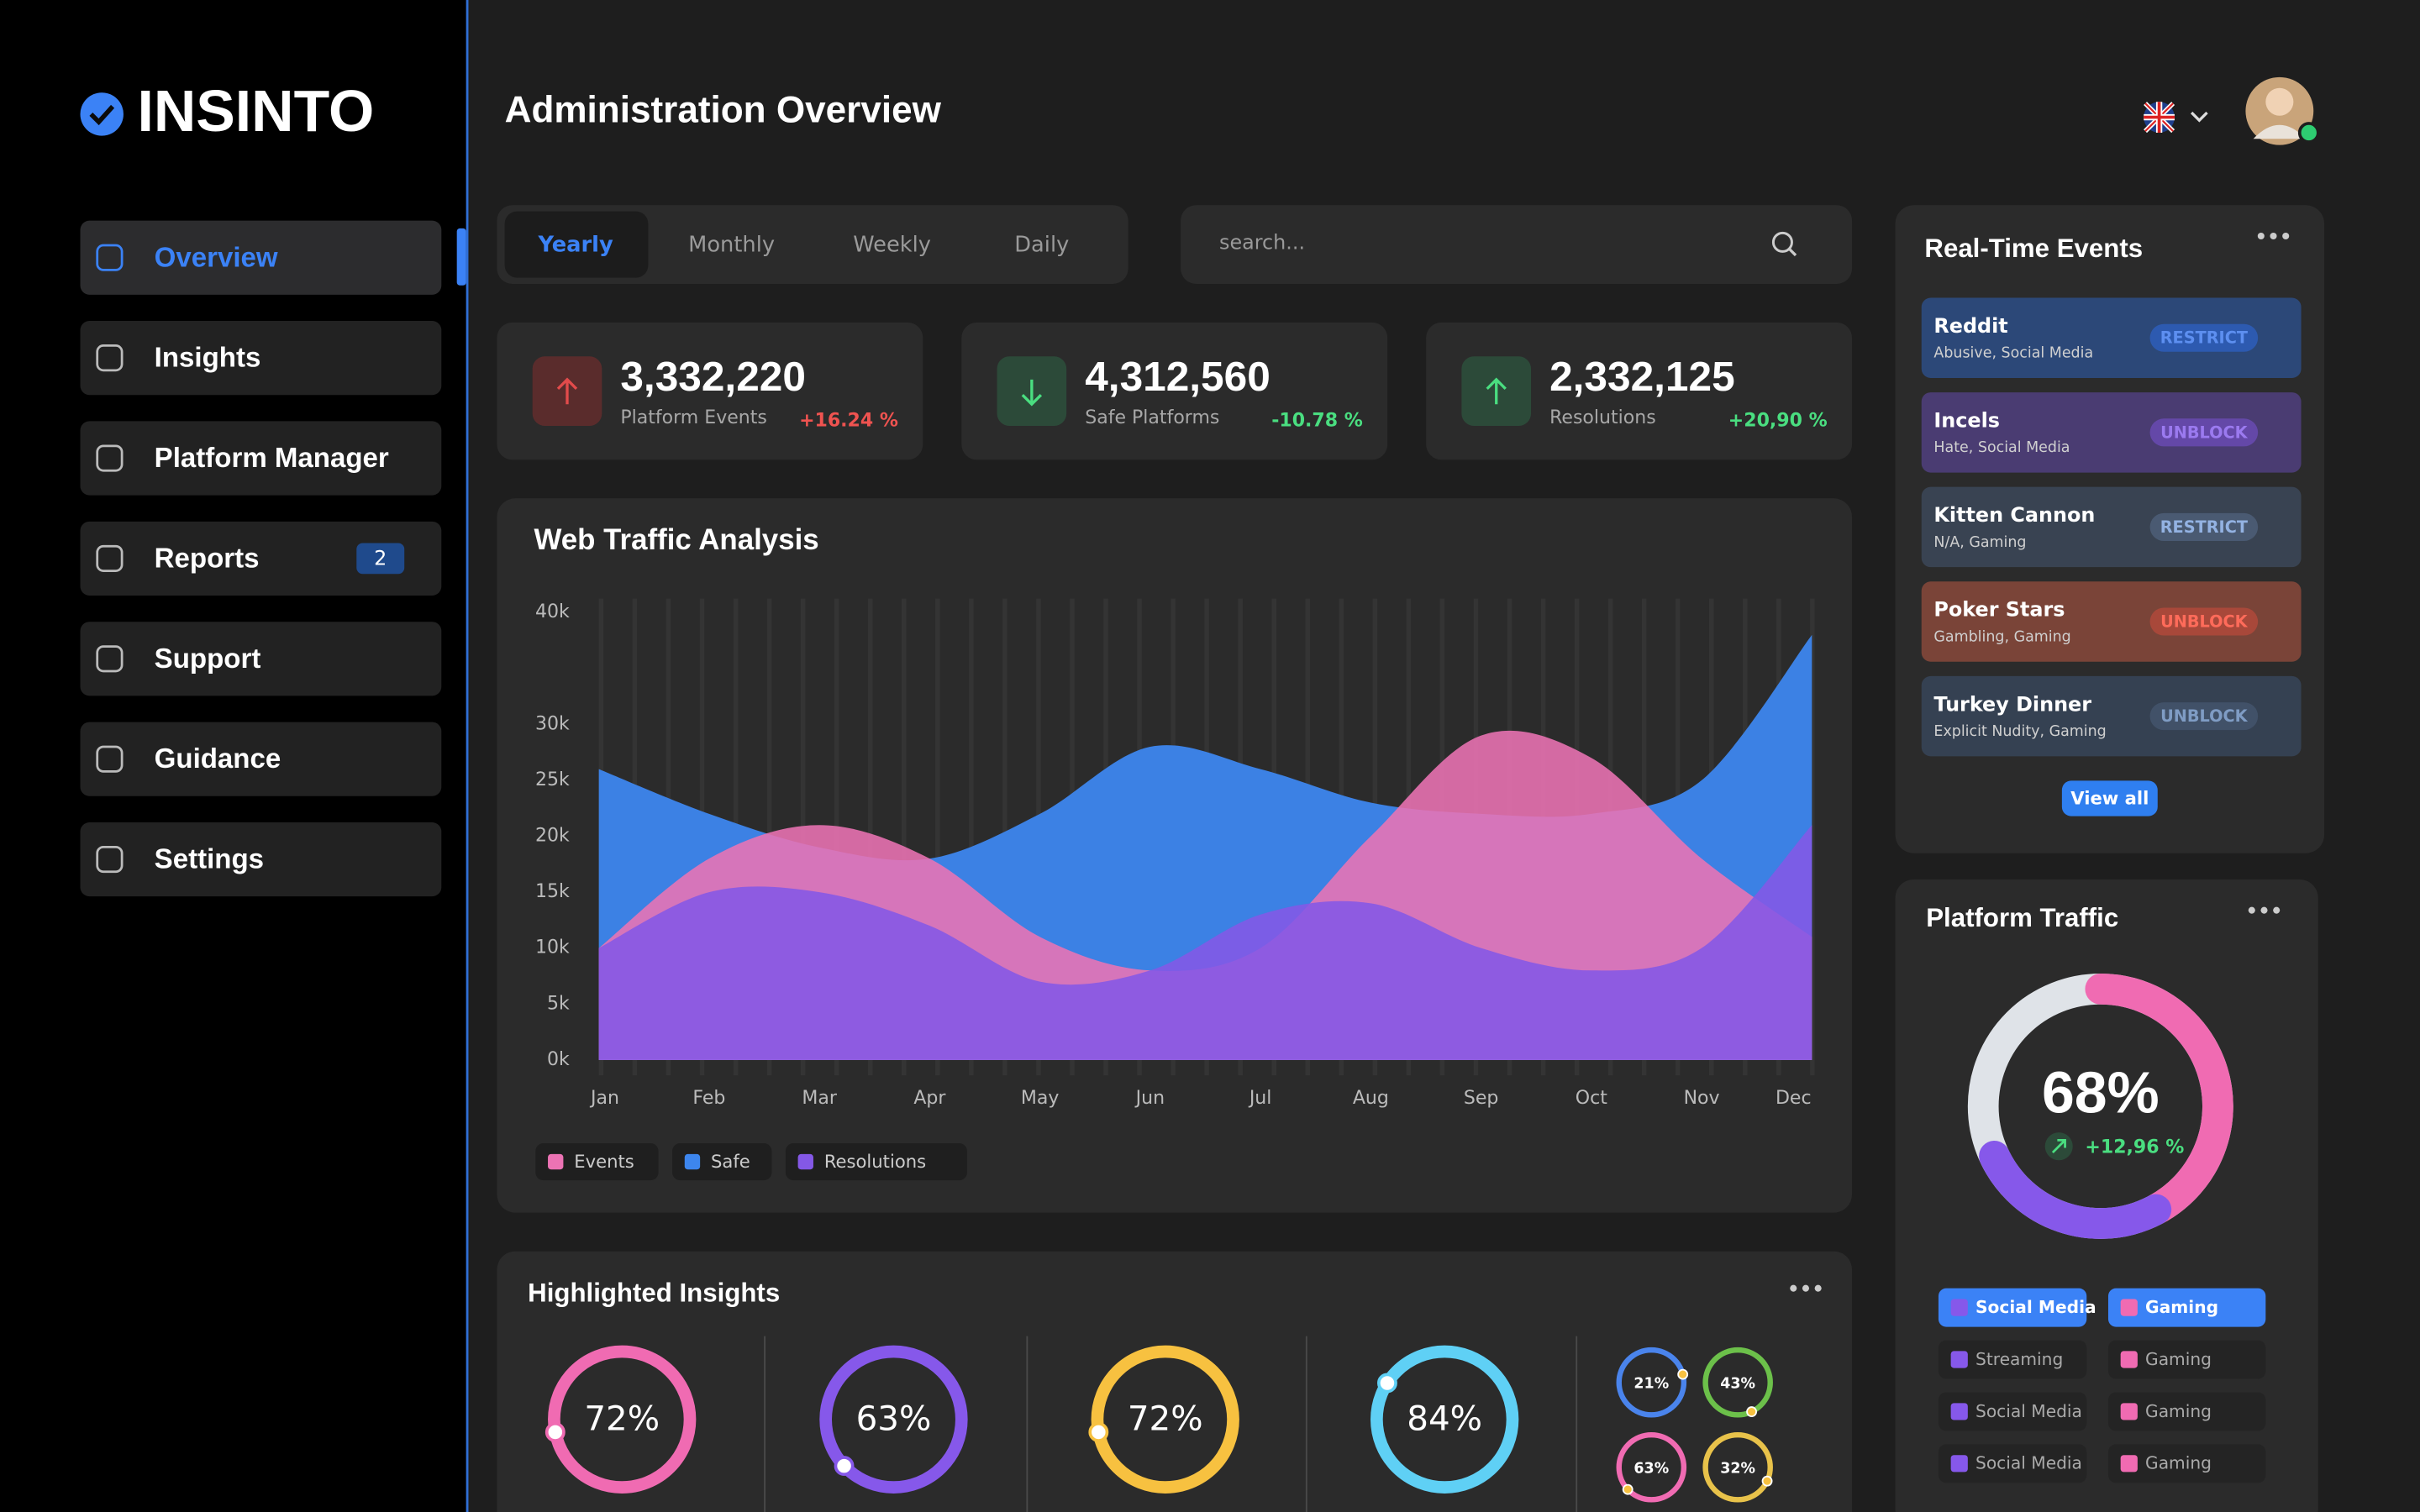 The width and height of the screenshot is (2420, 1512). I want to click on search-box, so click(1517, 244).